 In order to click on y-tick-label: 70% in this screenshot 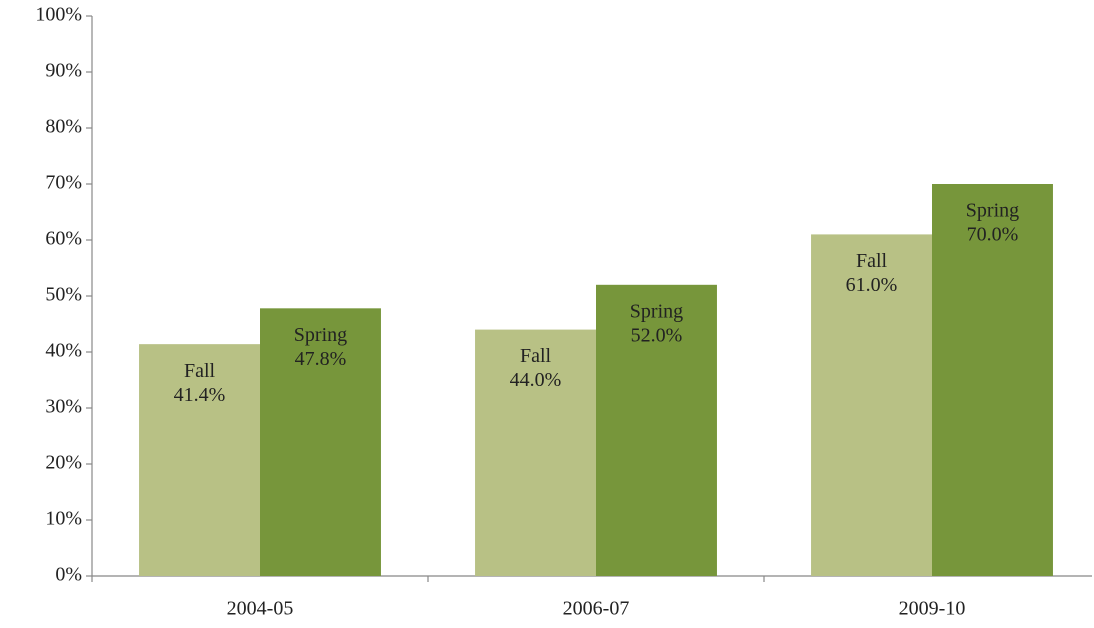, I will do `click(63, 183)`.